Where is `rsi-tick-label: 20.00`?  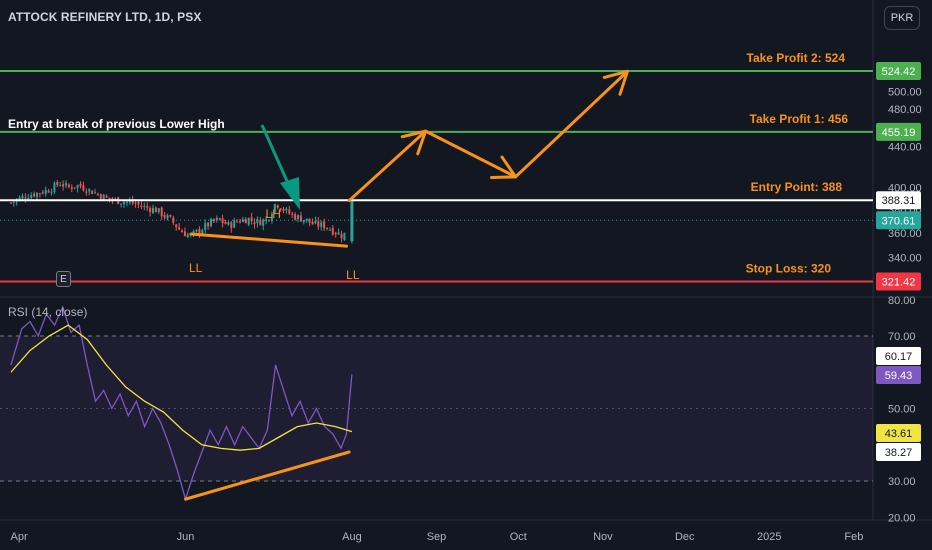 rsi-tick-label: 20.00 is located at coordinates (902, 518).